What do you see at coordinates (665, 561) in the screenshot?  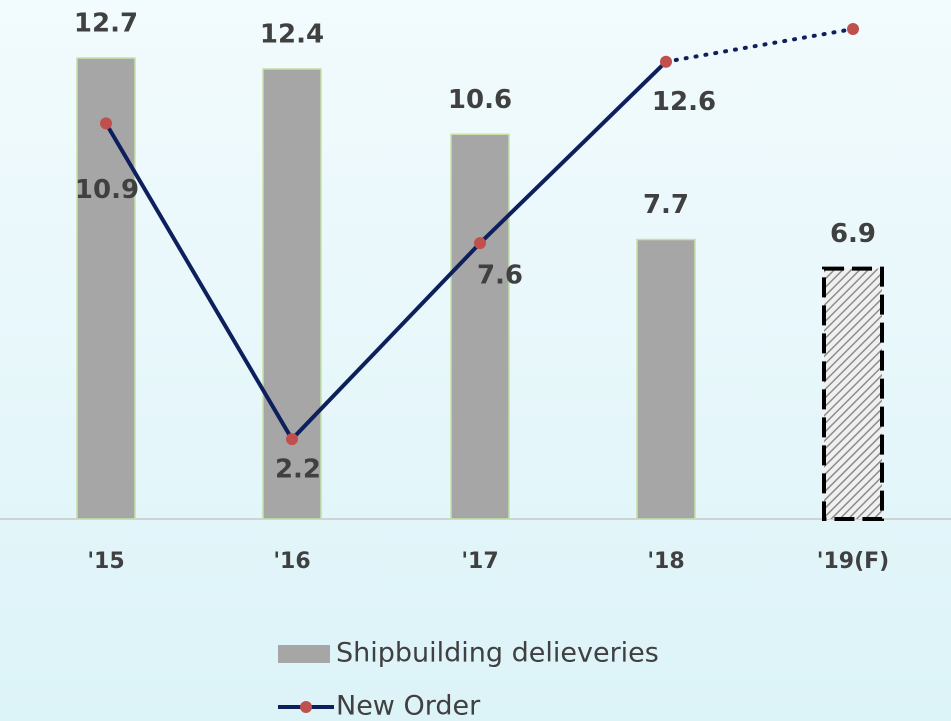 I see `x-tick-label: '18` at bounding box center [665, 561].